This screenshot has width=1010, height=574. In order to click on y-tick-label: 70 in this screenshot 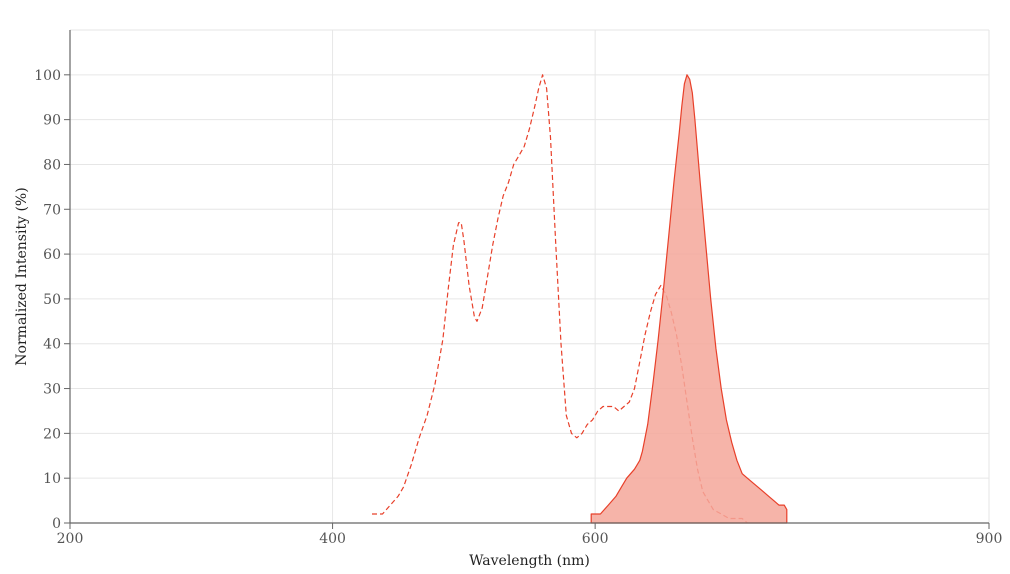, I will do `click(52, 210)`.